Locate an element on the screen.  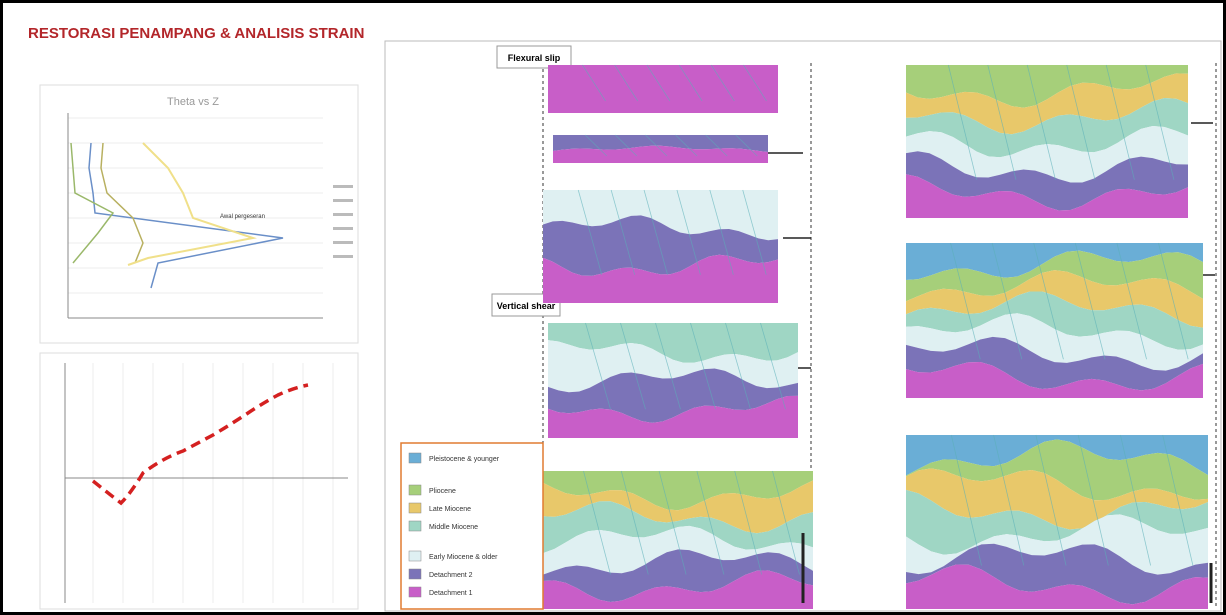
legend-label: Early Miocene & older is located at coordinates (463, 557).